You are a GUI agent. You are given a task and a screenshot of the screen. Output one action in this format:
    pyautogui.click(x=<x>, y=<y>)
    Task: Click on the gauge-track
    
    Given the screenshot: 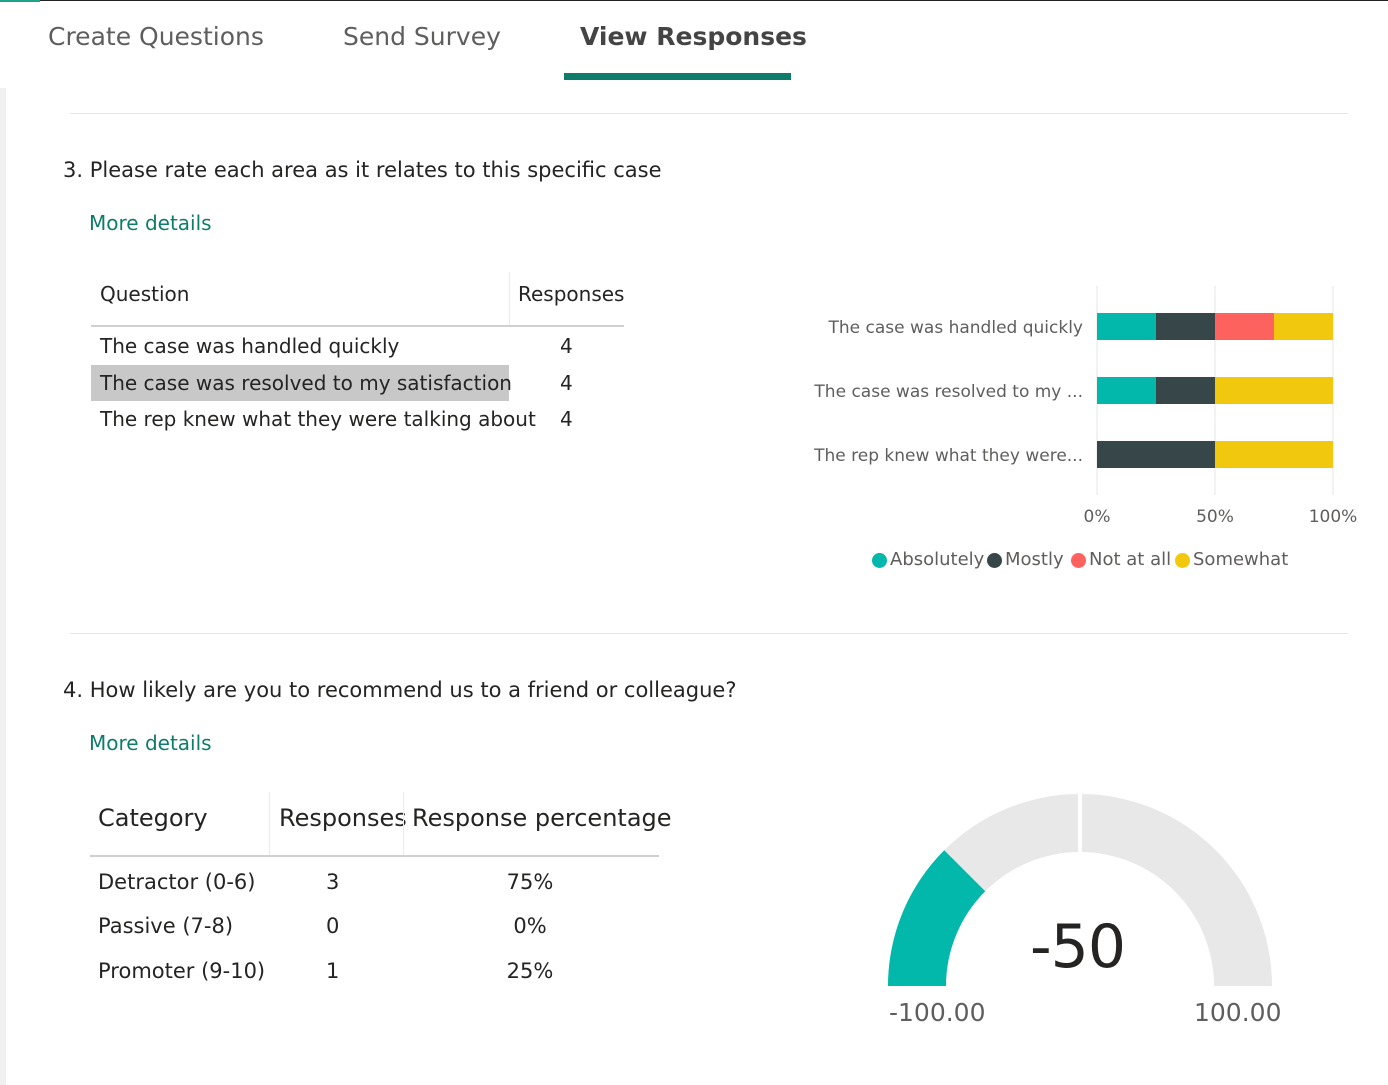 What is the action you would take?
    pyautogui.click(x=1080, y=890)
    